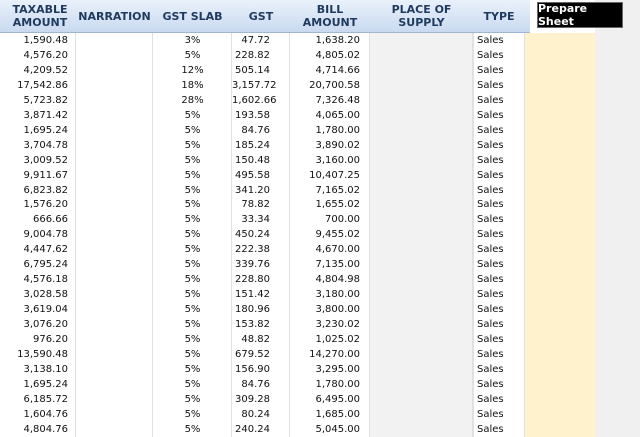 Image resolution: width=640 pixels, height=437 pixels. Describe the element at coordinates (45, 235) in the screenshot. I see `cell: 9,004.78` at that location.